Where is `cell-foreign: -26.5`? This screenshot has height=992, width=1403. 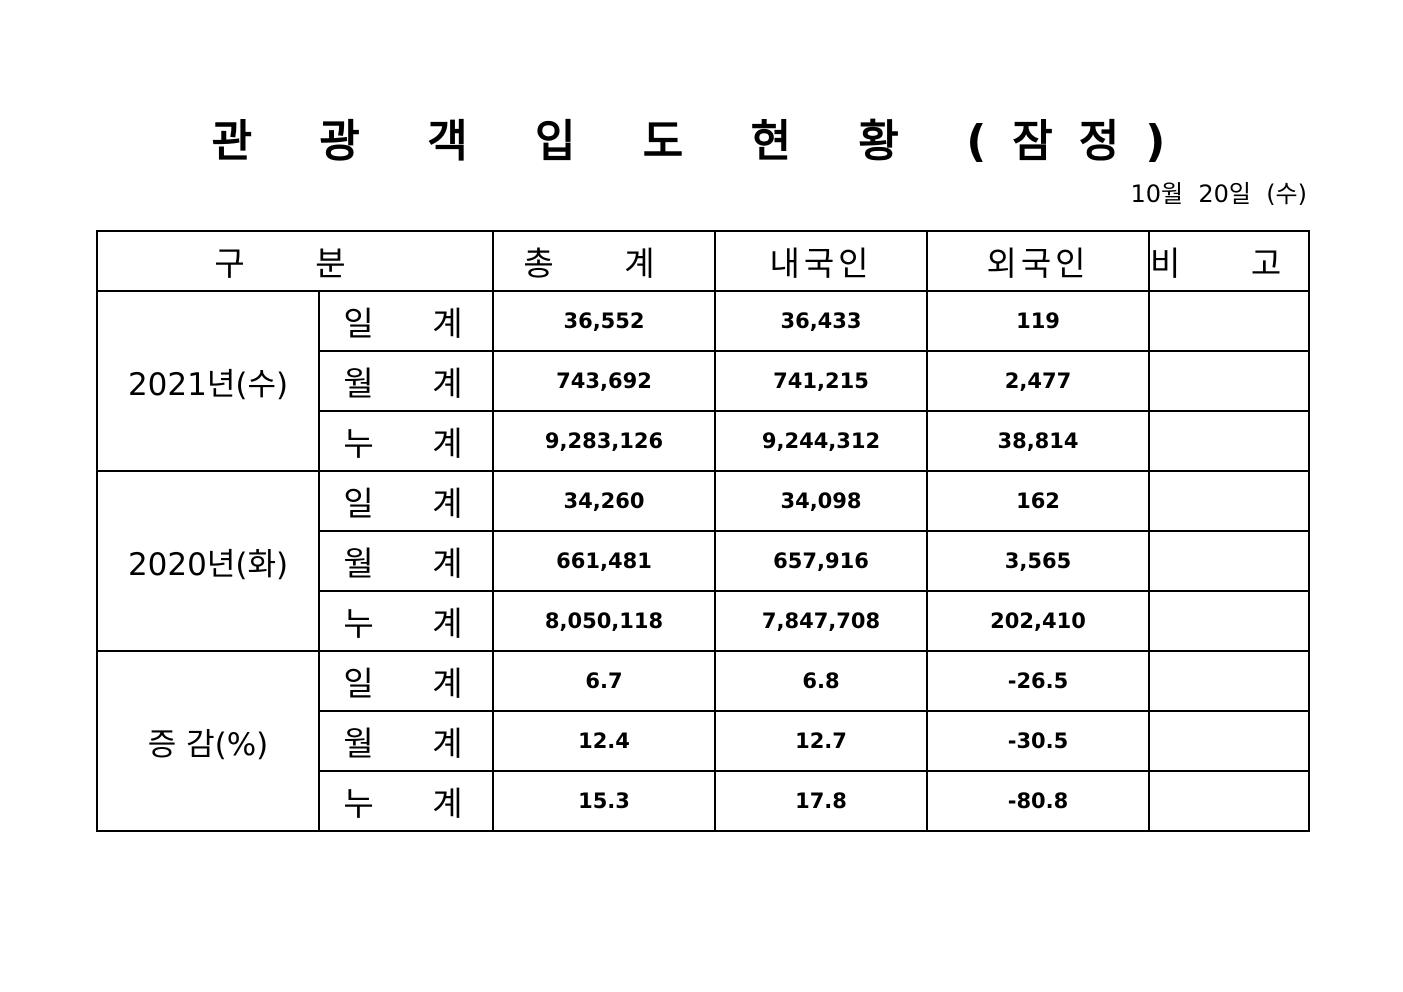
cell-foreign: -26.5 is located at coordinates (1038, 681).